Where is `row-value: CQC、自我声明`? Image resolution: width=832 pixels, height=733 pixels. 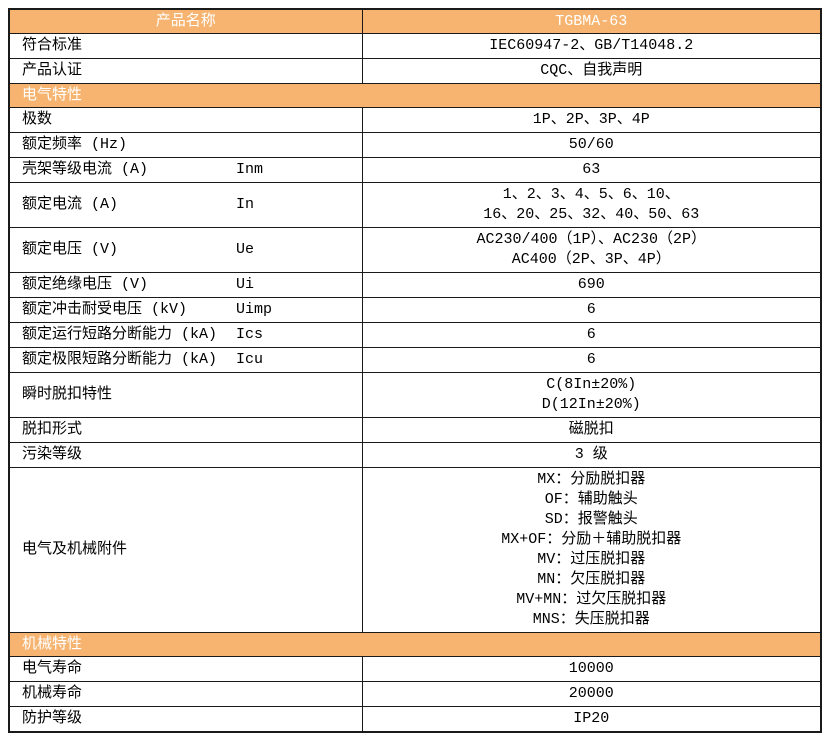 row-value: CQC、自我声明 is located at coordinates (591, 71).